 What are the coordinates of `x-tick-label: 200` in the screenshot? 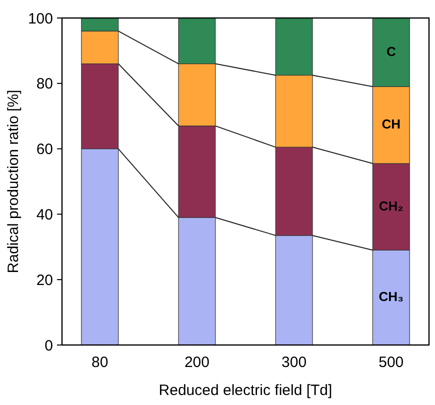 It's located at (197, 362).